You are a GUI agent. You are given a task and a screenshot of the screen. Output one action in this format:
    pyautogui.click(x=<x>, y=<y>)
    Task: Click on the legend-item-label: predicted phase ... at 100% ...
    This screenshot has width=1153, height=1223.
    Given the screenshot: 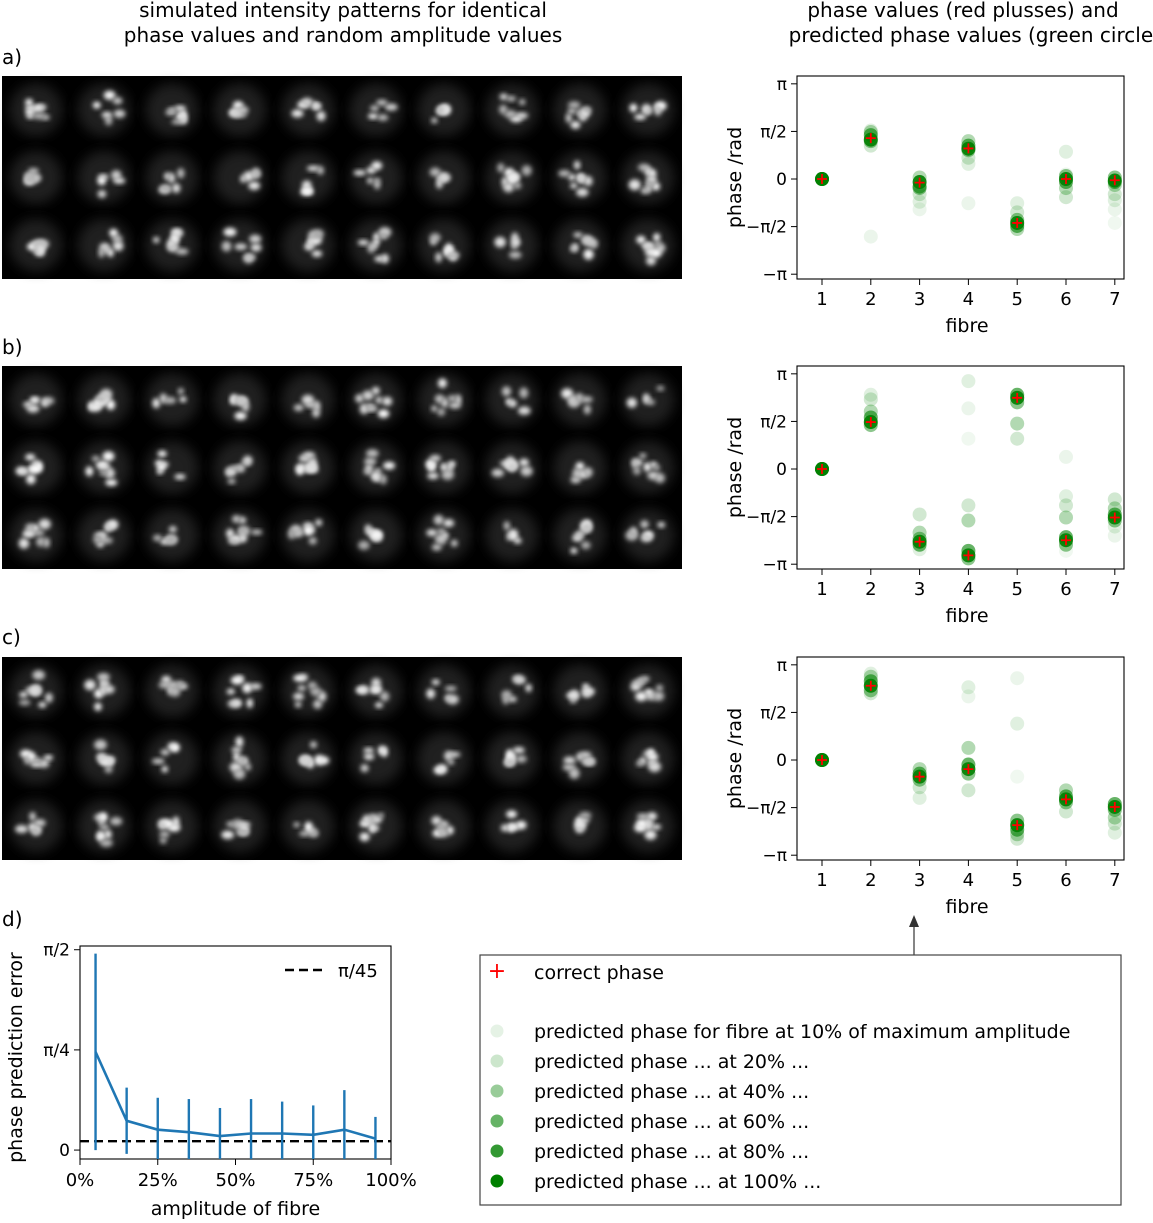 What is the action you would take?
    pyautogui.click(x=677, y=1182)
    